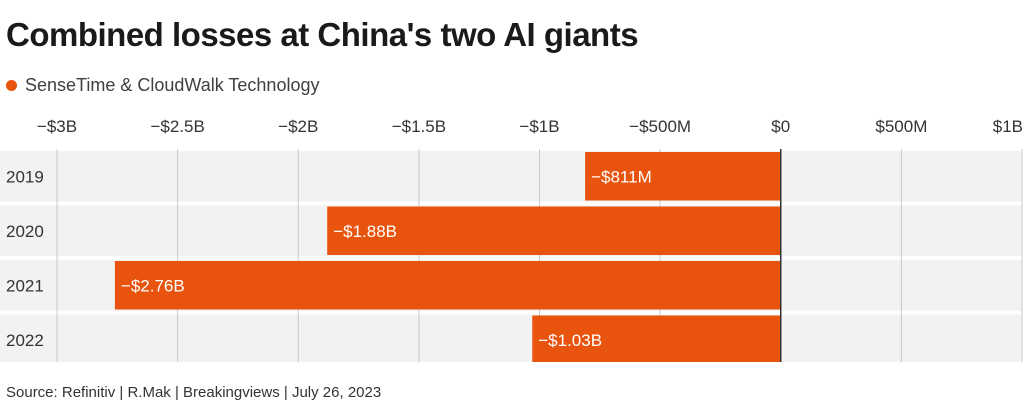 The image size is (1024, 408). What do you see at coordinates (177, 126) in the screenshot?
I see `x-tick-label: −$2.5B` at bounding box center [177, 126].